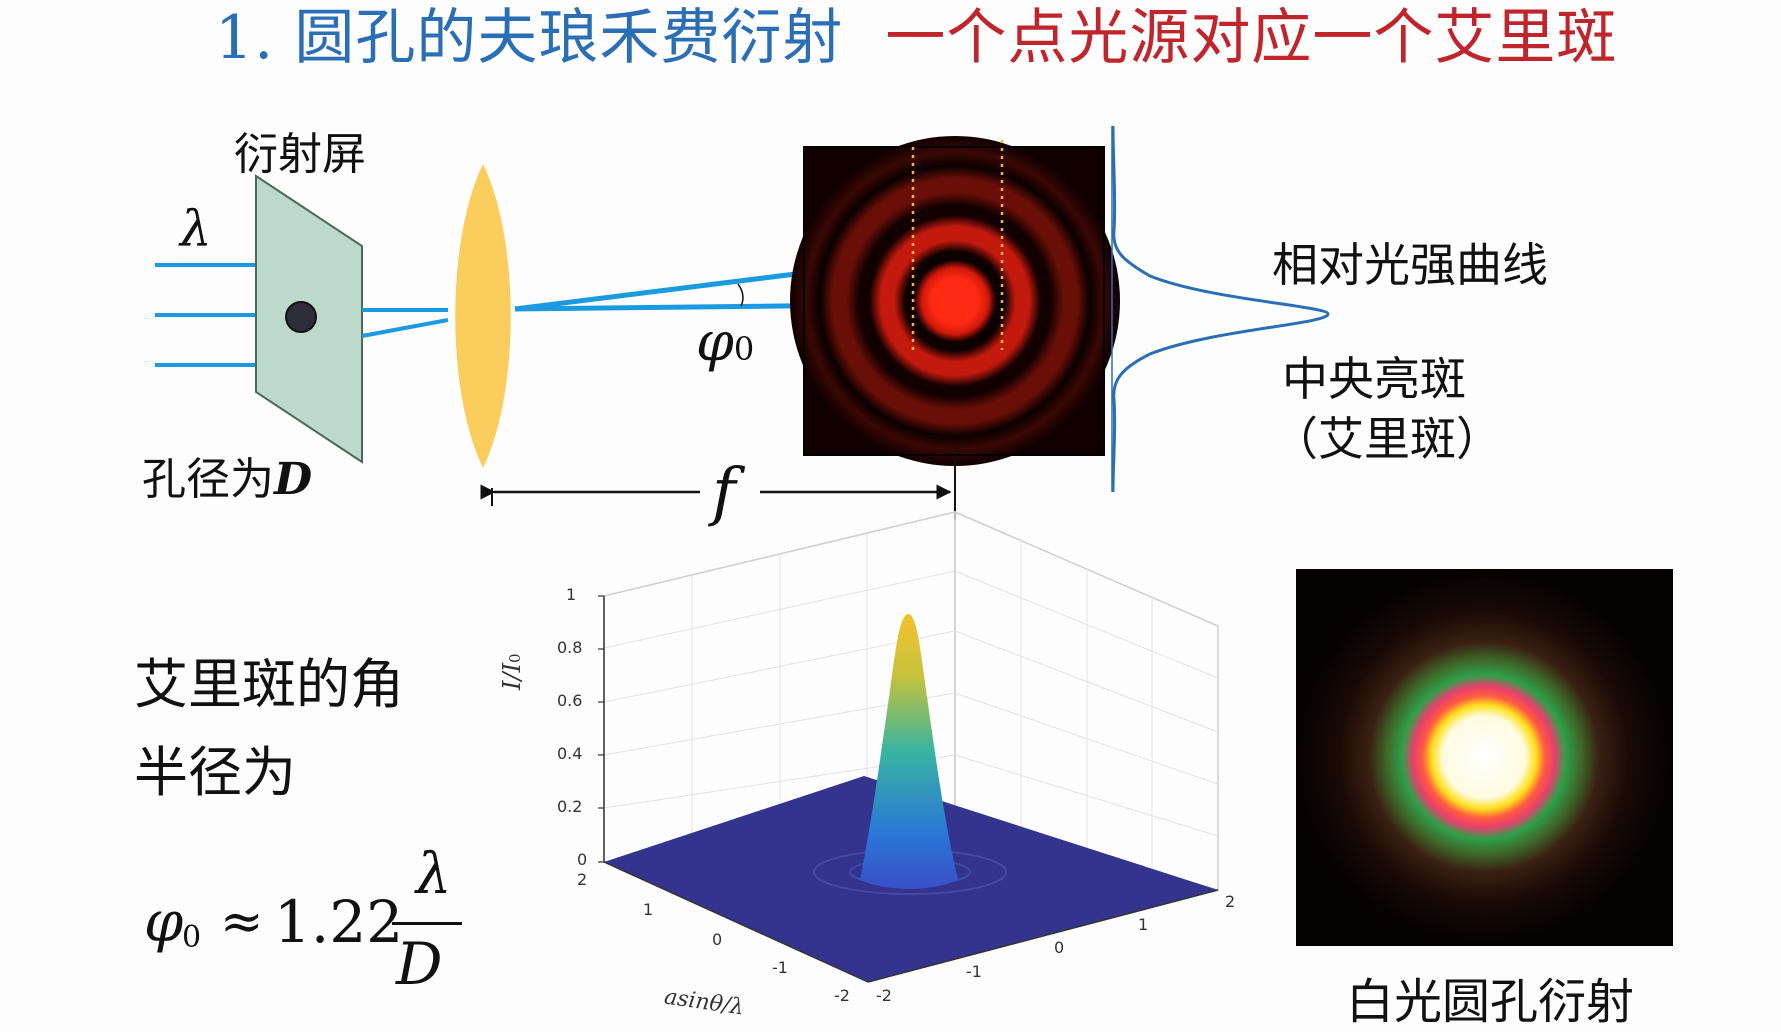  What do you see at coordinates (245, 38) in the screenshot?
I see `title-number: 1.` at bounding box center [245, 38].